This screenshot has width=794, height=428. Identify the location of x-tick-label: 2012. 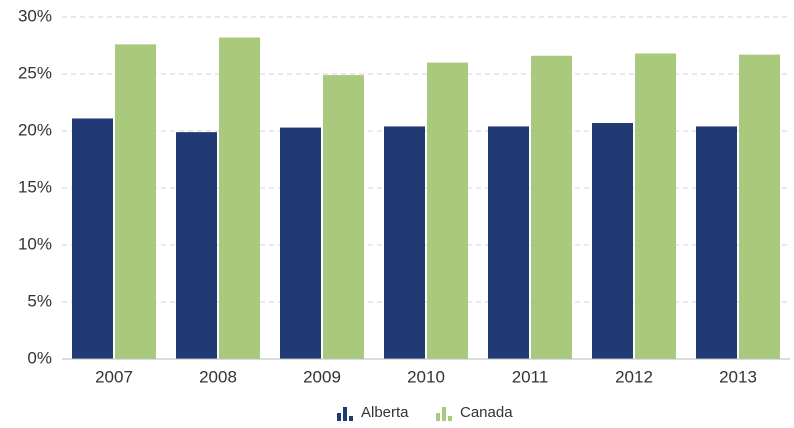
(634, 376).